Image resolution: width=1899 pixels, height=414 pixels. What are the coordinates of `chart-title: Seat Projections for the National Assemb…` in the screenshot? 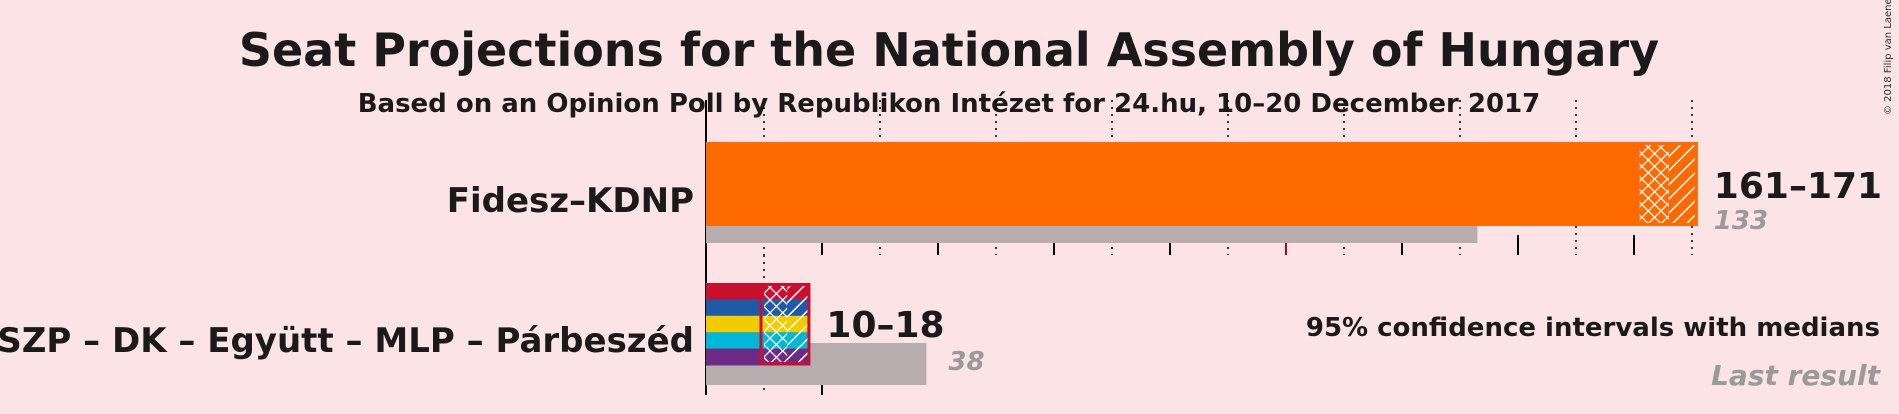 It's located at (949, 50).